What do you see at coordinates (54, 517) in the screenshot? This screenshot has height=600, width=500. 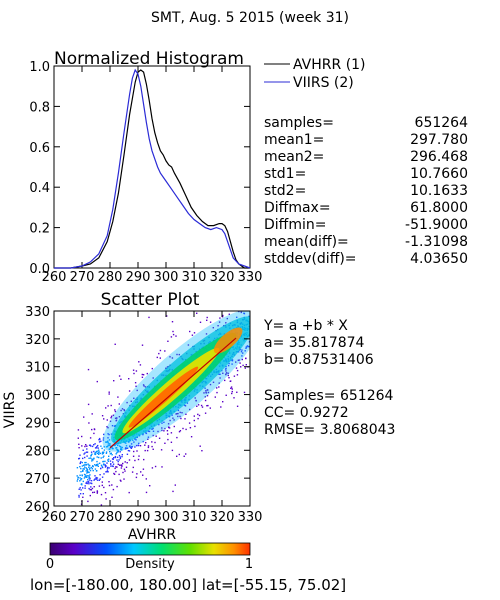 I see `scatter-xtick-label: 260` at bounding box center [54, 517].